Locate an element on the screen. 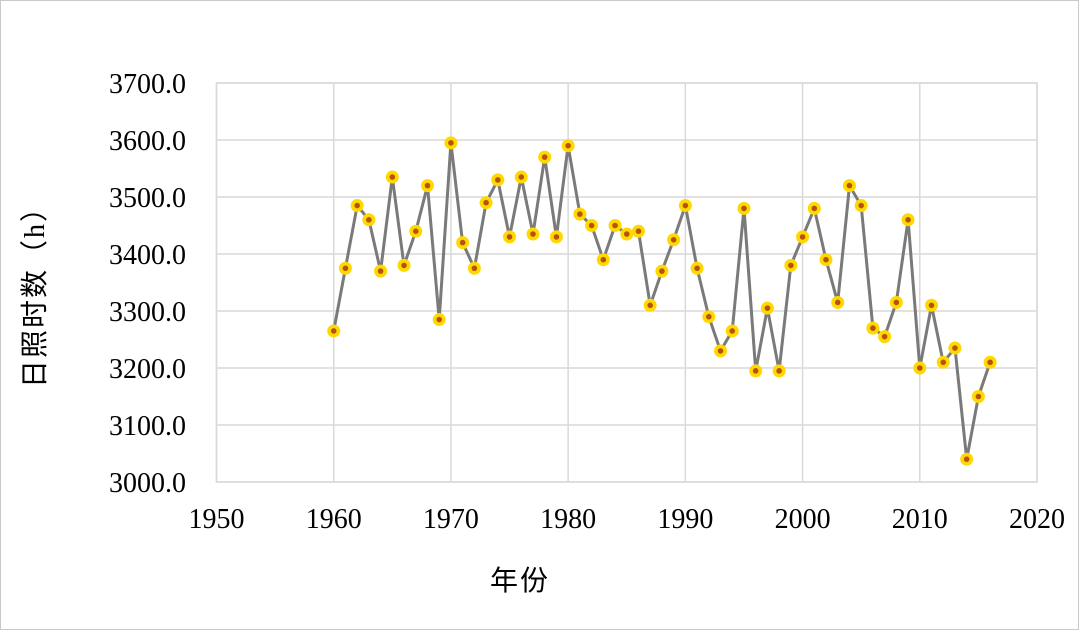  y-axis-tick-label: 3000.0 is located at coordinates (147, 483).